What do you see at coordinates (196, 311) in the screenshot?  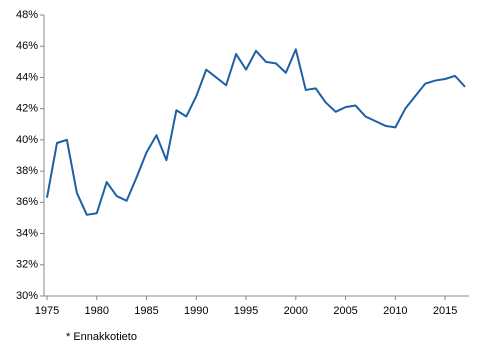 I see `x-tick-label: 1990` at bounding box center [196, 311].